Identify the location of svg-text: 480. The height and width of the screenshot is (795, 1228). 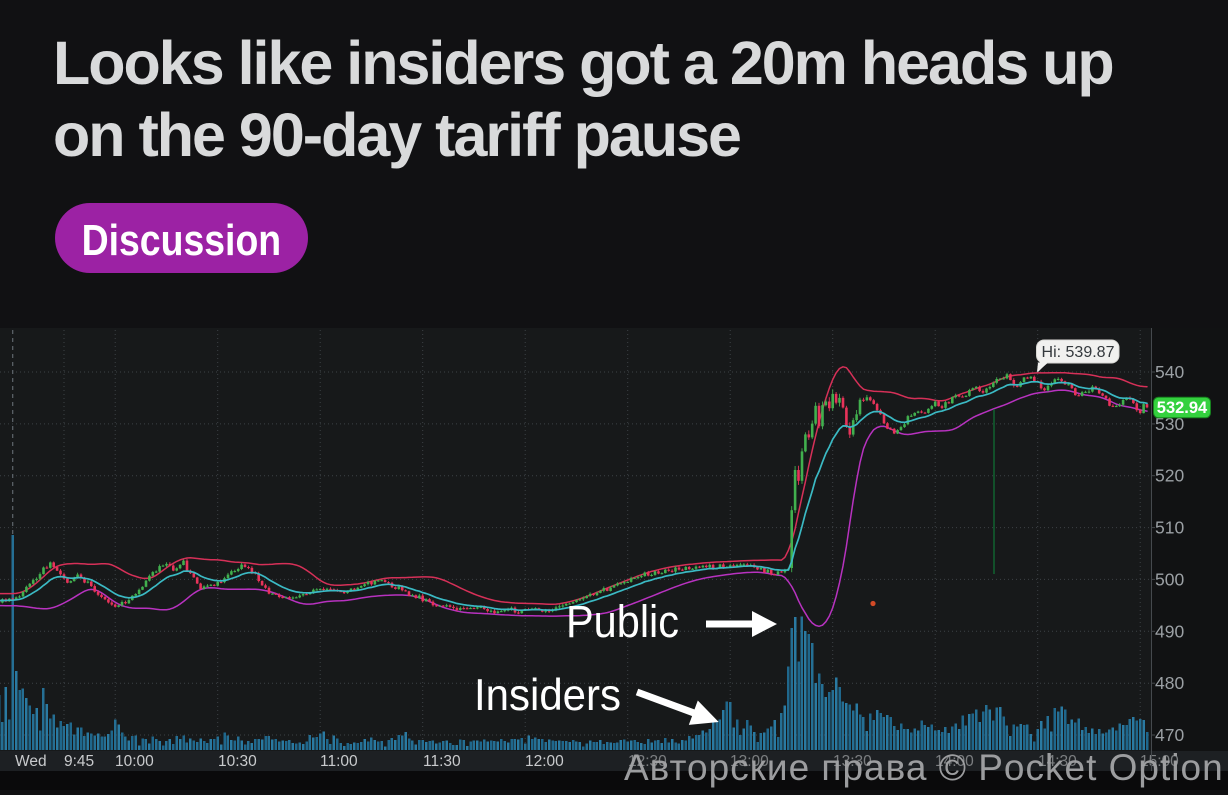
(1169, 683).